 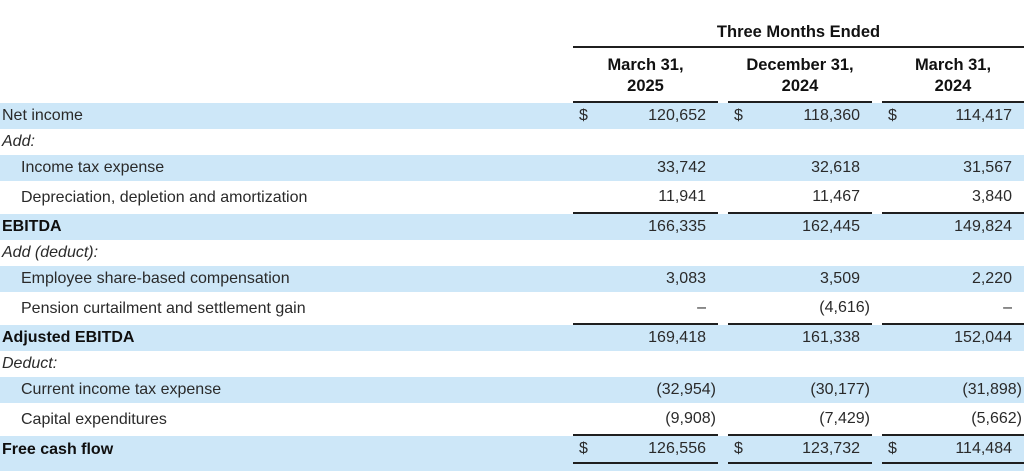 What do you see at coordinates (800, 64) in the screenshot?
I see `column-header-line1: December 31,` at bounding box center [800, 64].